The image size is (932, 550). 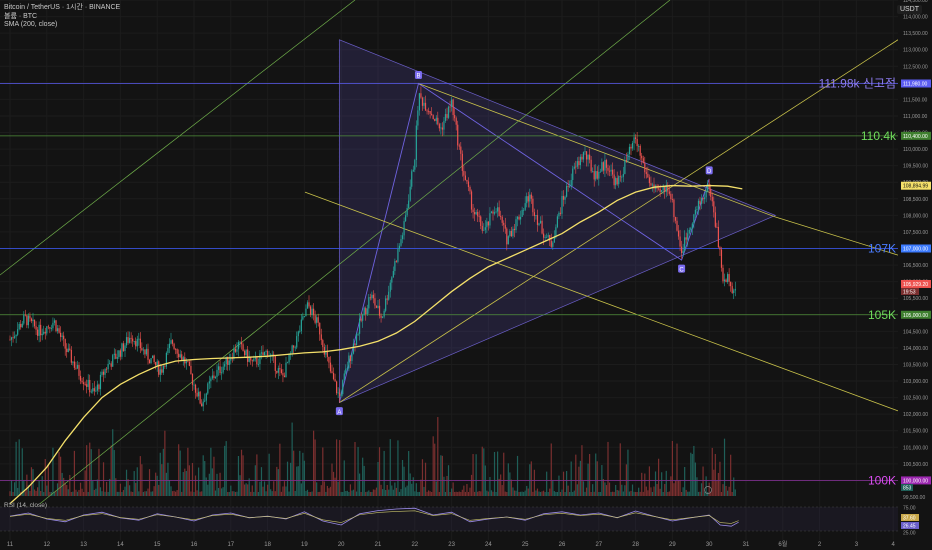 What do you see at coordinates (46, 545) in the screenshot?
I see `time-tick: 12` at bounding box center [46, 545].